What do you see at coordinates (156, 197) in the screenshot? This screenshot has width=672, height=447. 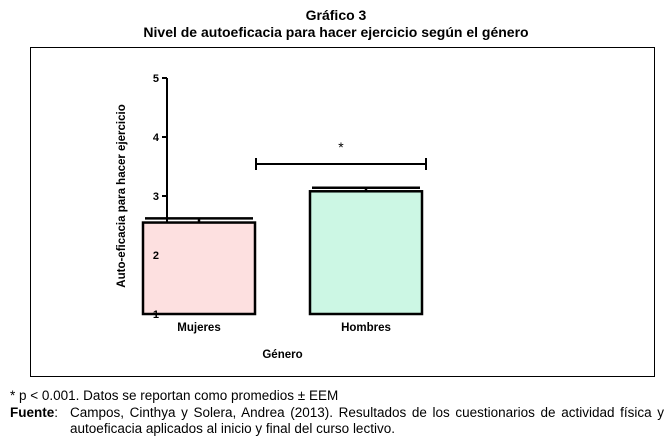 I see `y-tick-label: 3` at bounding box center [156, 197].